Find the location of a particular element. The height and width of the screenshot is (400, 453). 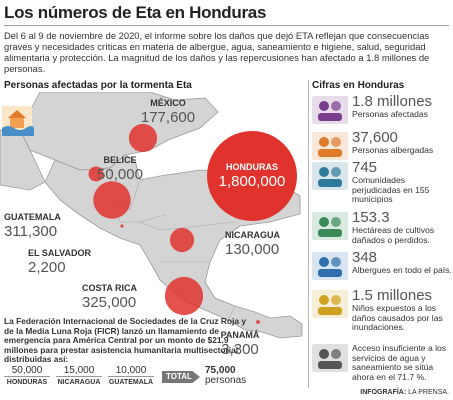

donation: 50,000 HONDURAS is located at coordinates (27, 376).